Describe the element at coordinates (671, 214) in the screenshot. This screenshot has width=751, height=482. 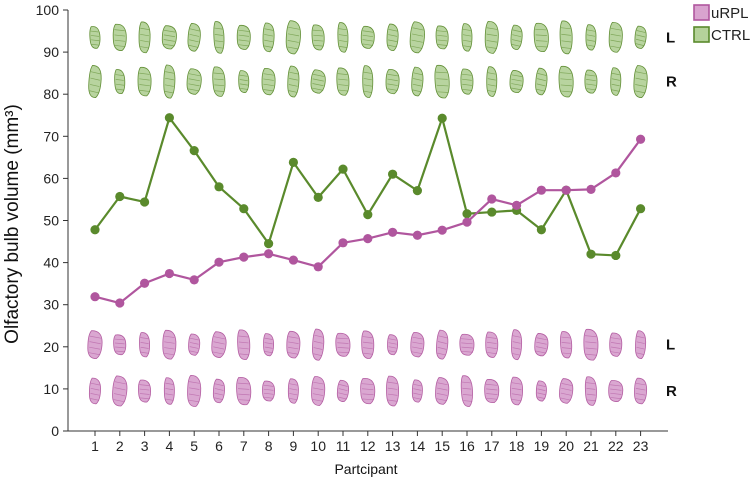
I see `side-labels: L R L R` at that location.